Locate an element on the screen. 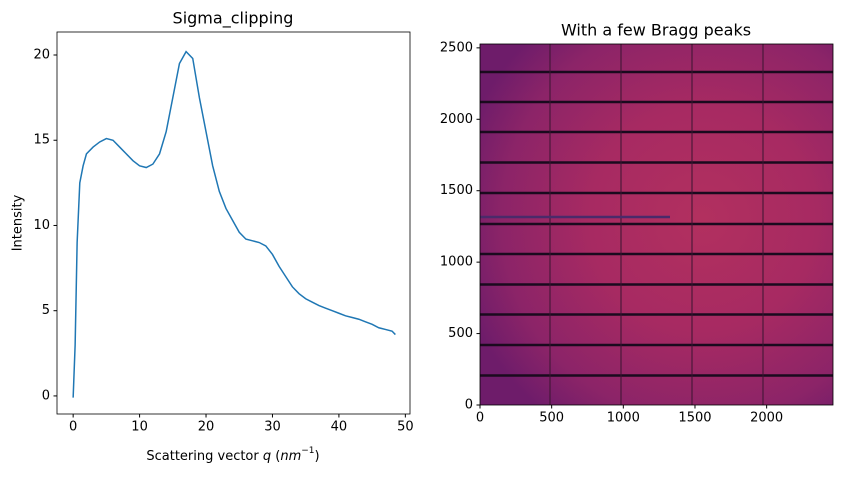 The width and height of the screenshot is (841, 478). x-tick-label: 10 is located at coordinates (139, 427).